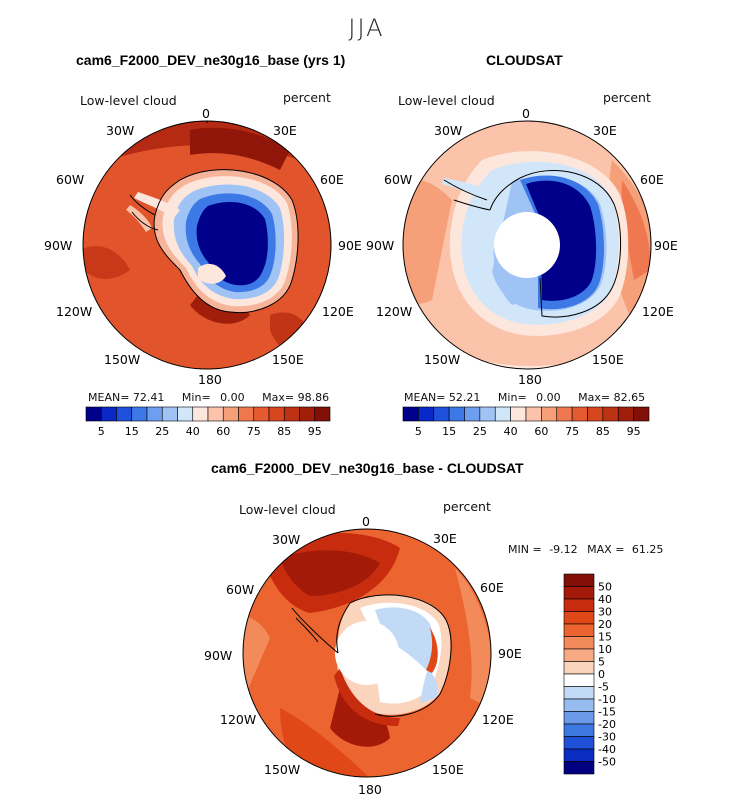 The width and height of the screenshot is (733, 798). Describe the element at coordinates (446, 100) in the screenshot. I see `panel2-variable-label: Low-level cloud` at that location.